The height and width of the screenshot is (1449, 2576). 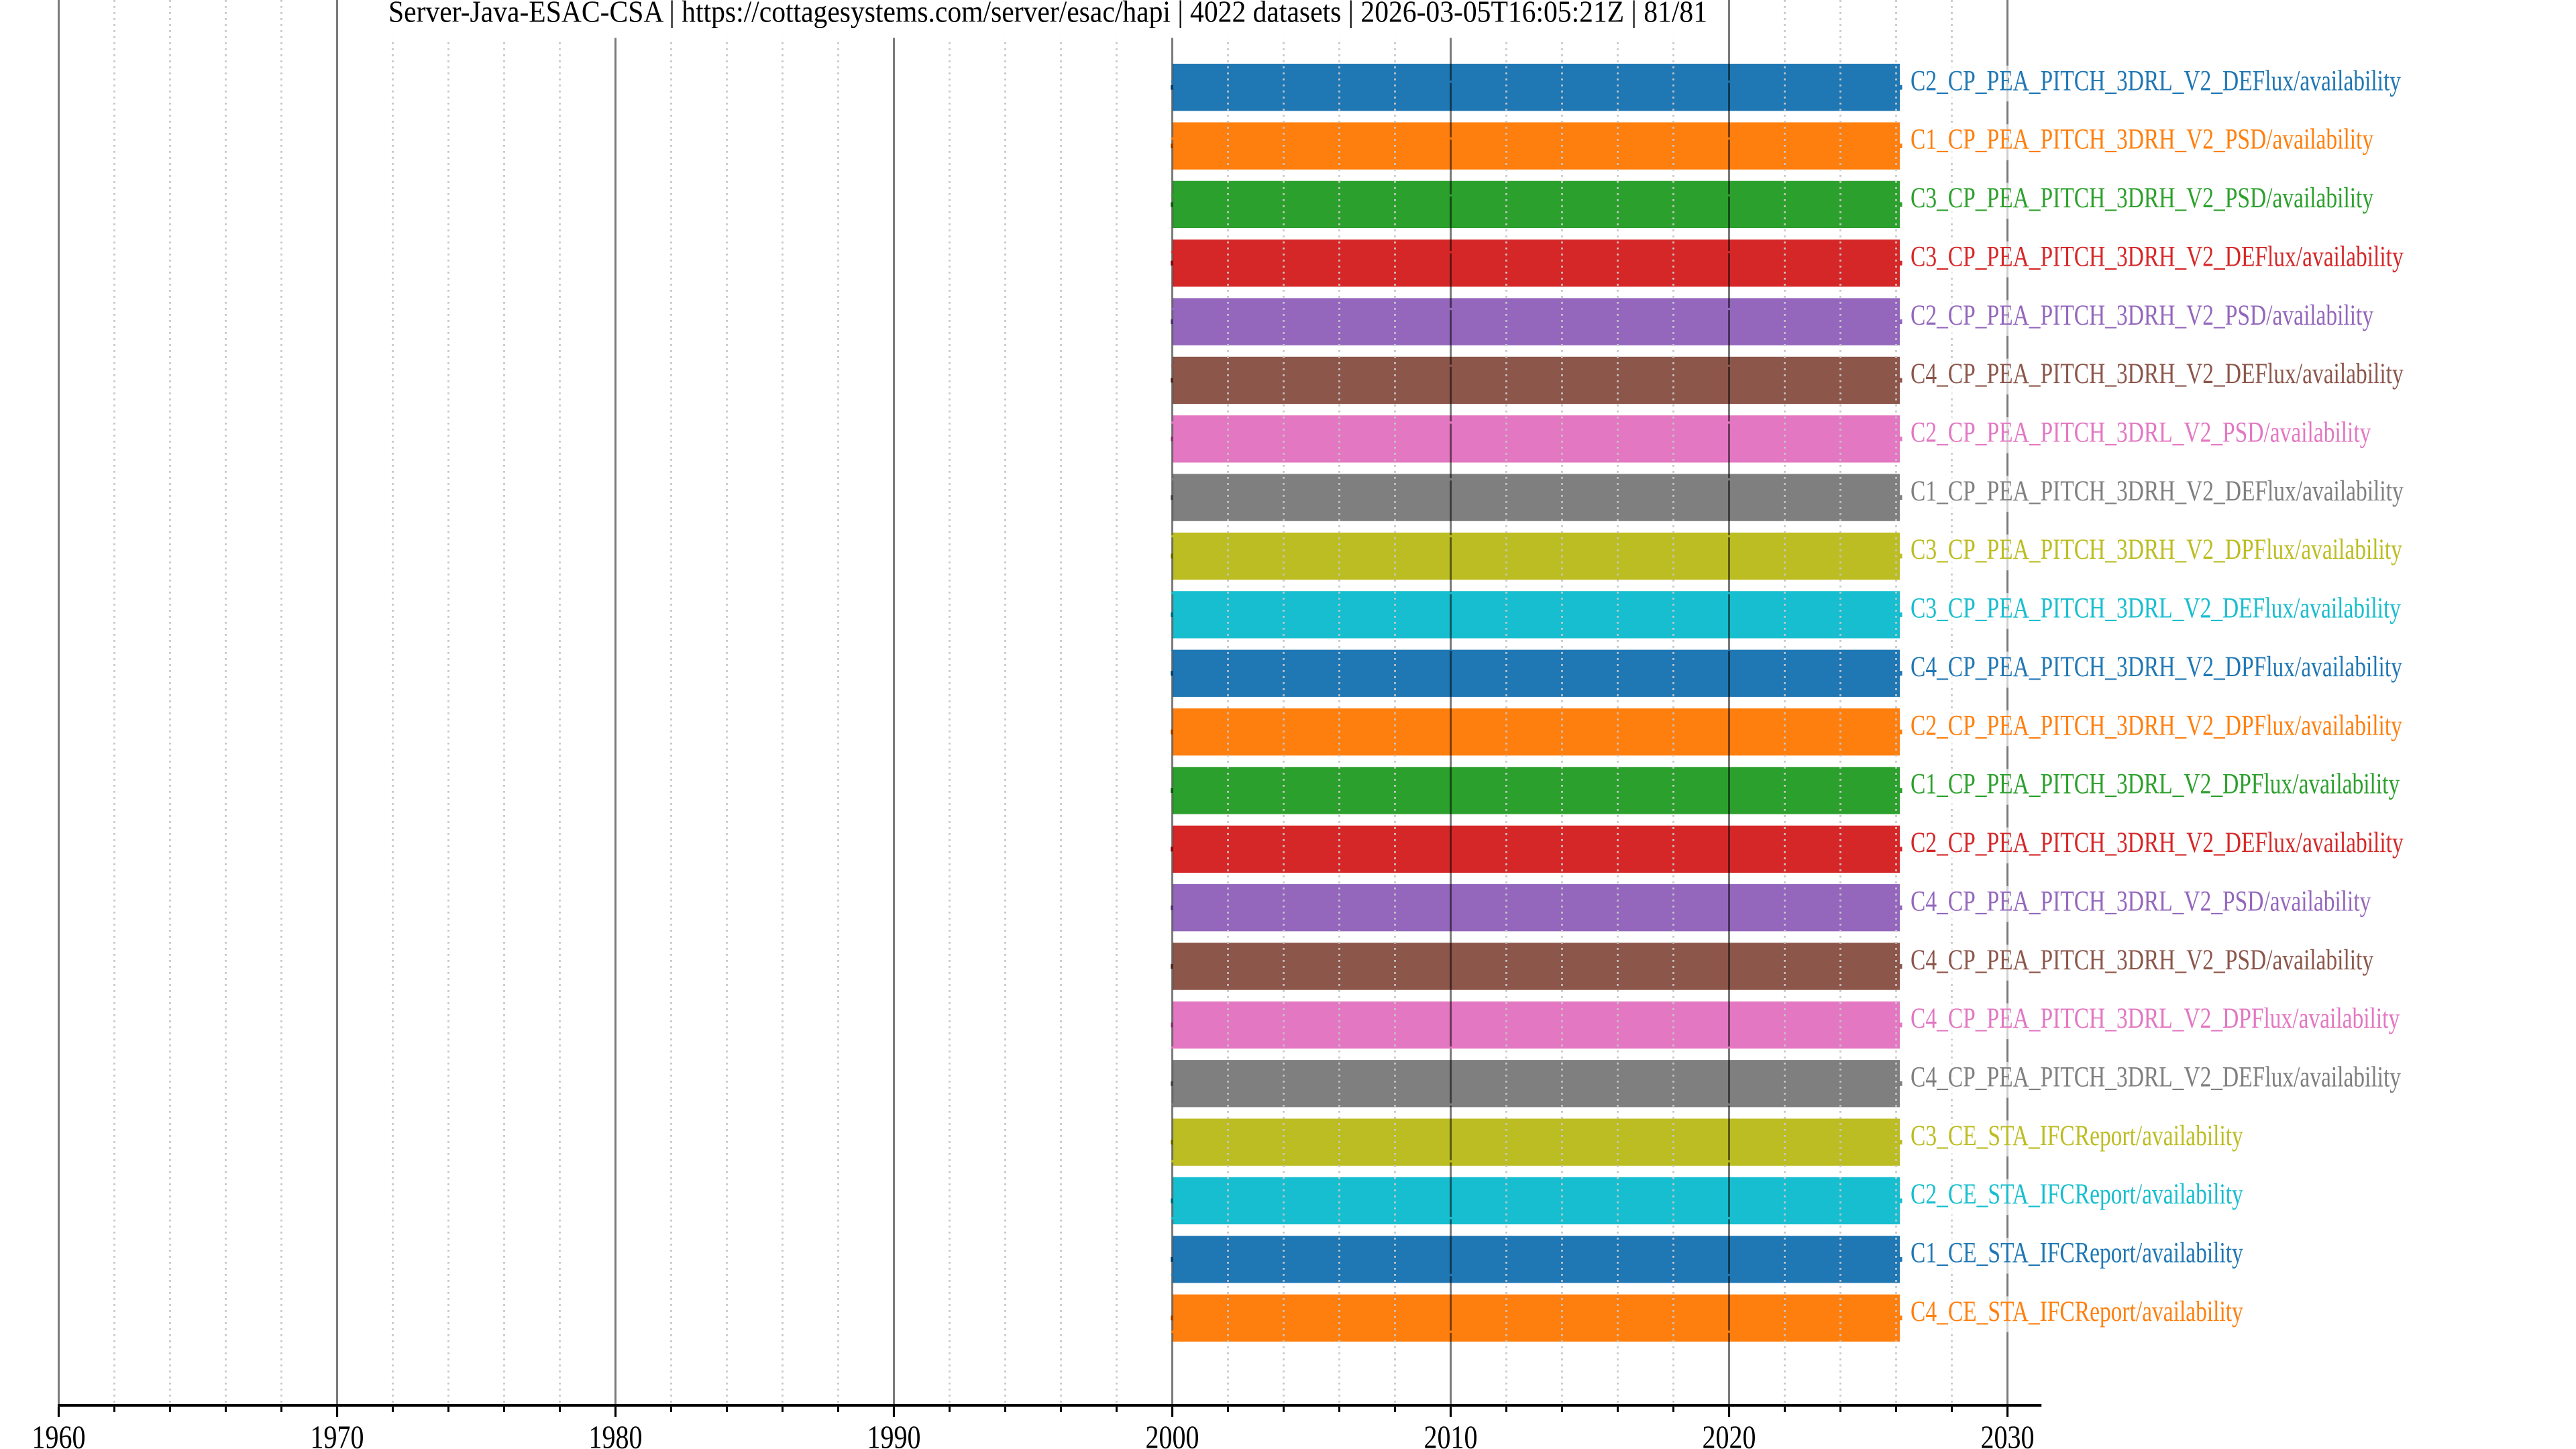 What do you see at coordinates (894, 1434) in the screenshot?
I see `svg-text: 1990` at bounding box center [894, 1434].